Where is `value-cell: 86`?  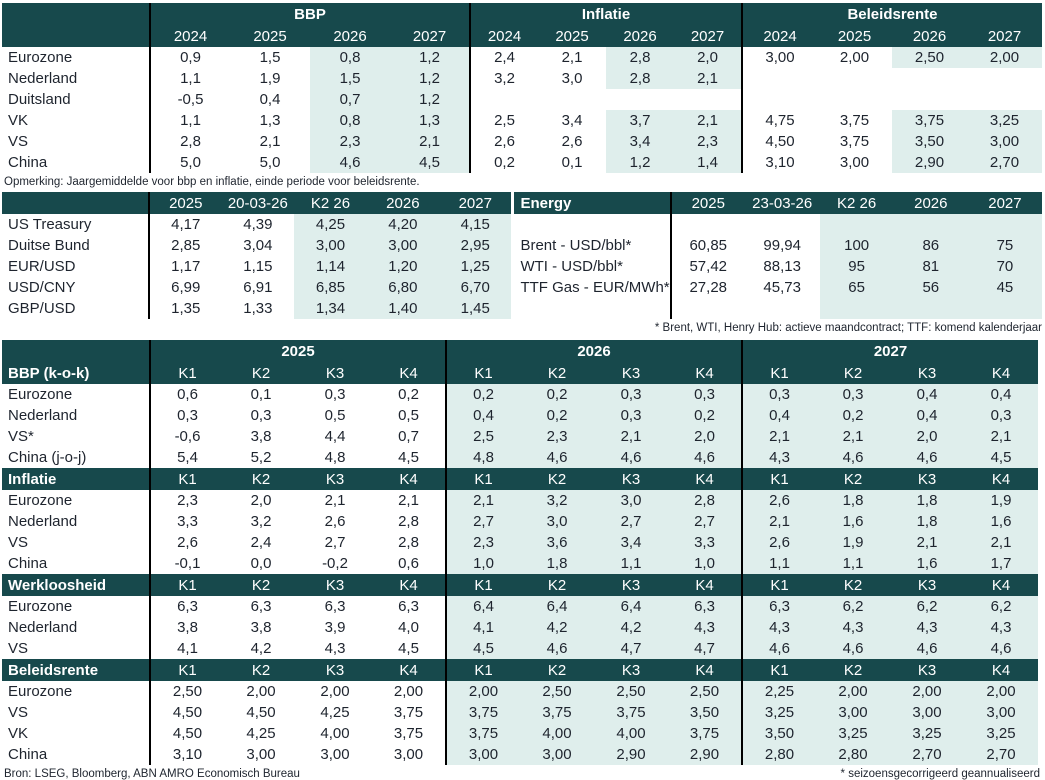 value-cell: 86 is located at coordinates (930, 245).